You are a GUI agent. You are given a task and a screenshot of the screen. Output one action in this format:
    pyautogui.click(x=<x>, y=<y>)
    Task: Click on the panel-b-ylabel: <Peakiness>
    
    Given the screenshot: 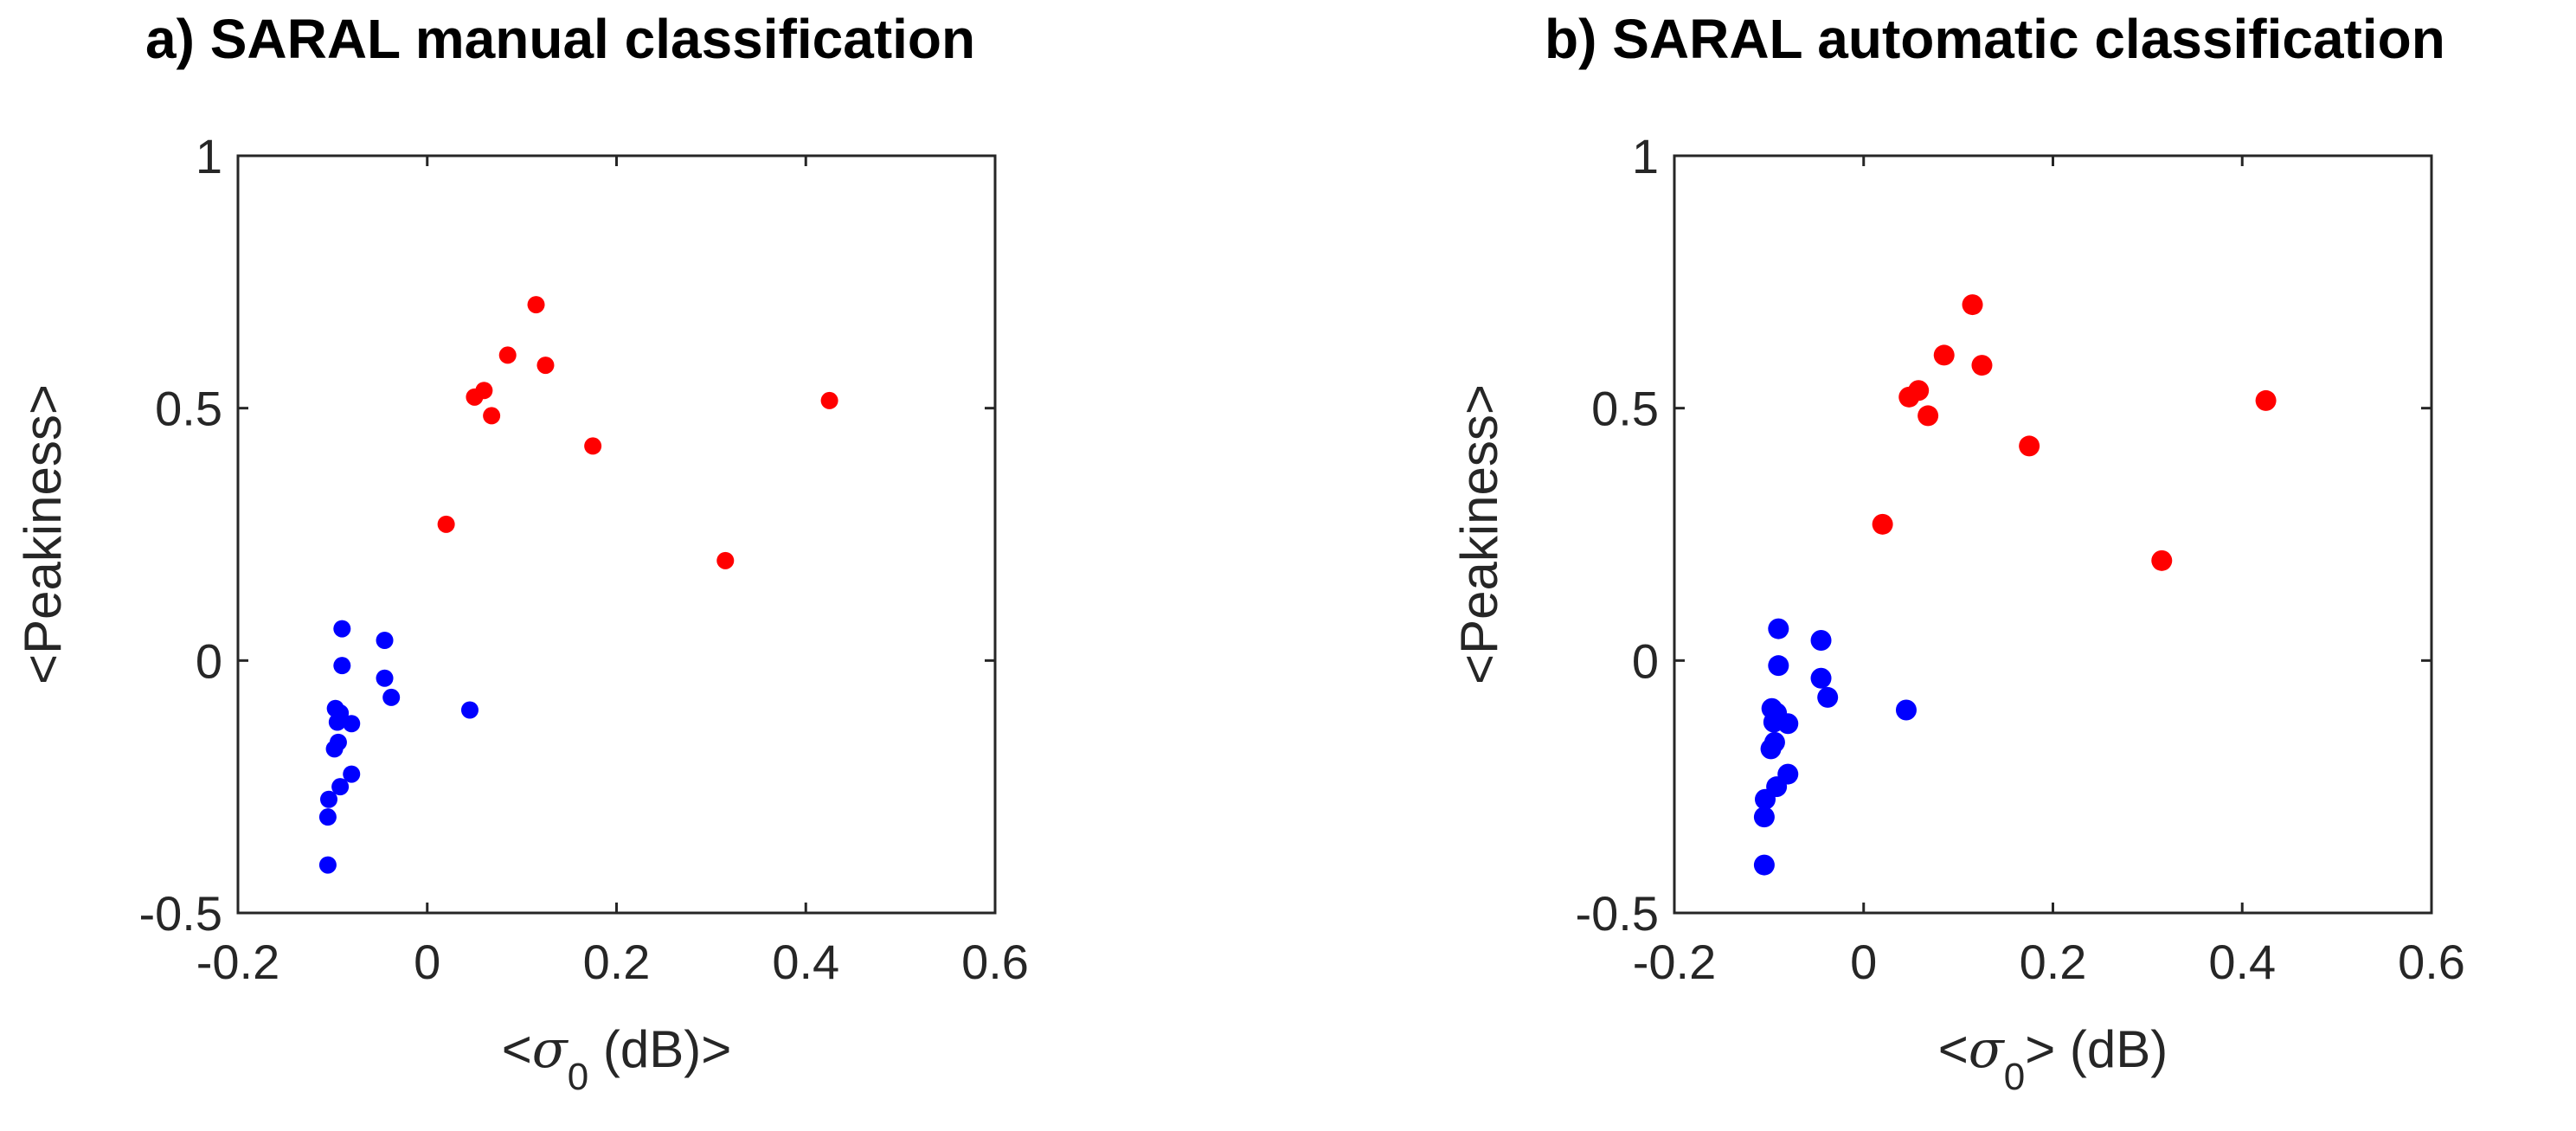 What is the action you would take?
    pyautogui.click(x=1479, y=534)
    